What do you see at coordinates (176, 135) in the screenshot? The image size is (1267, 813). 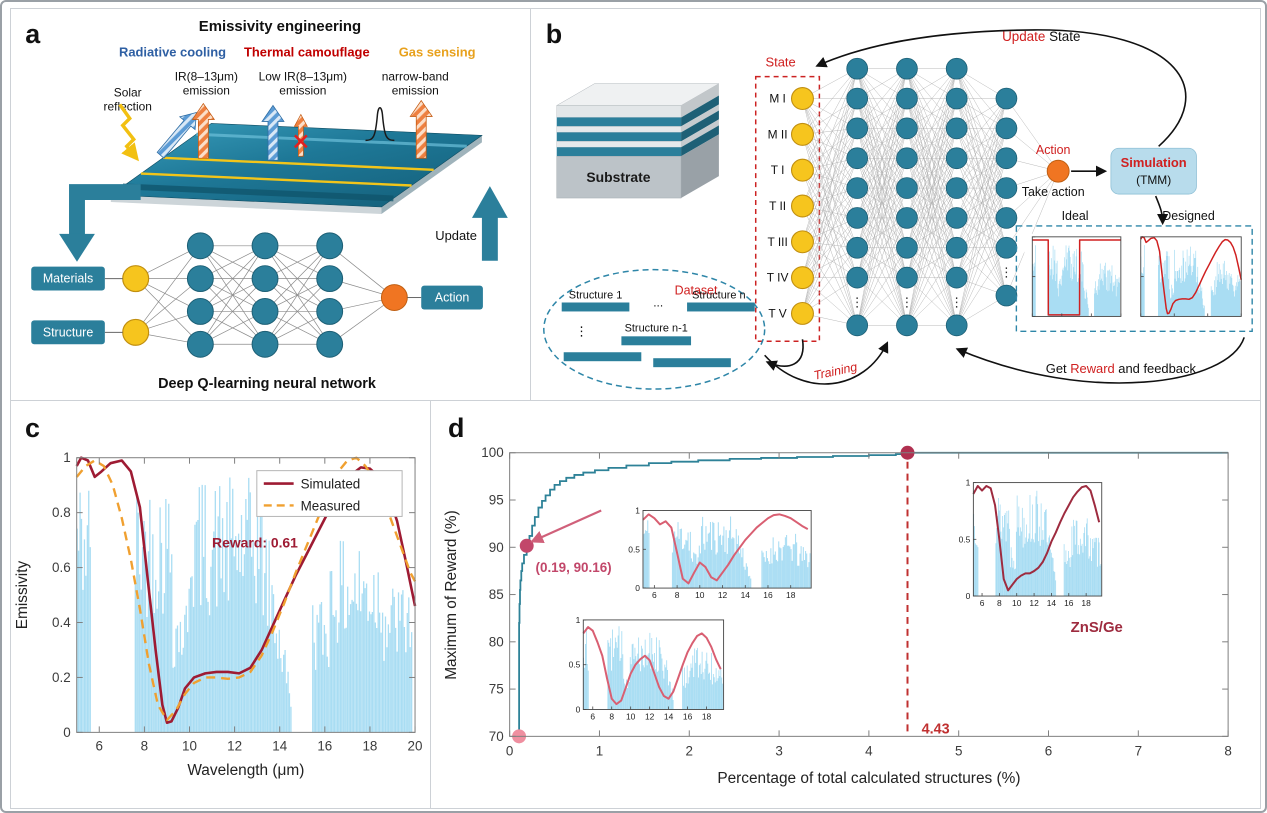 I see `solar-reflection-arrow` at bounding box center [176, 135].